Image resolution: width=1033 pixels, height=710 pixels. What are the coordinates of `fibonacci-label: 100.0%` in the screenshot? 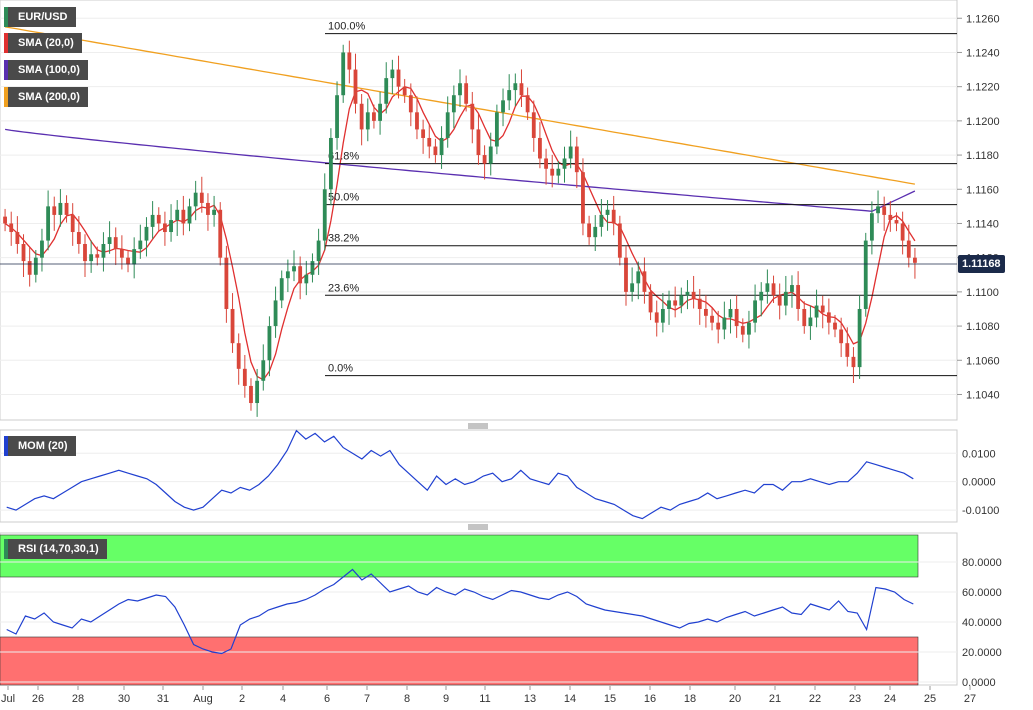 It's located at (347, 27).